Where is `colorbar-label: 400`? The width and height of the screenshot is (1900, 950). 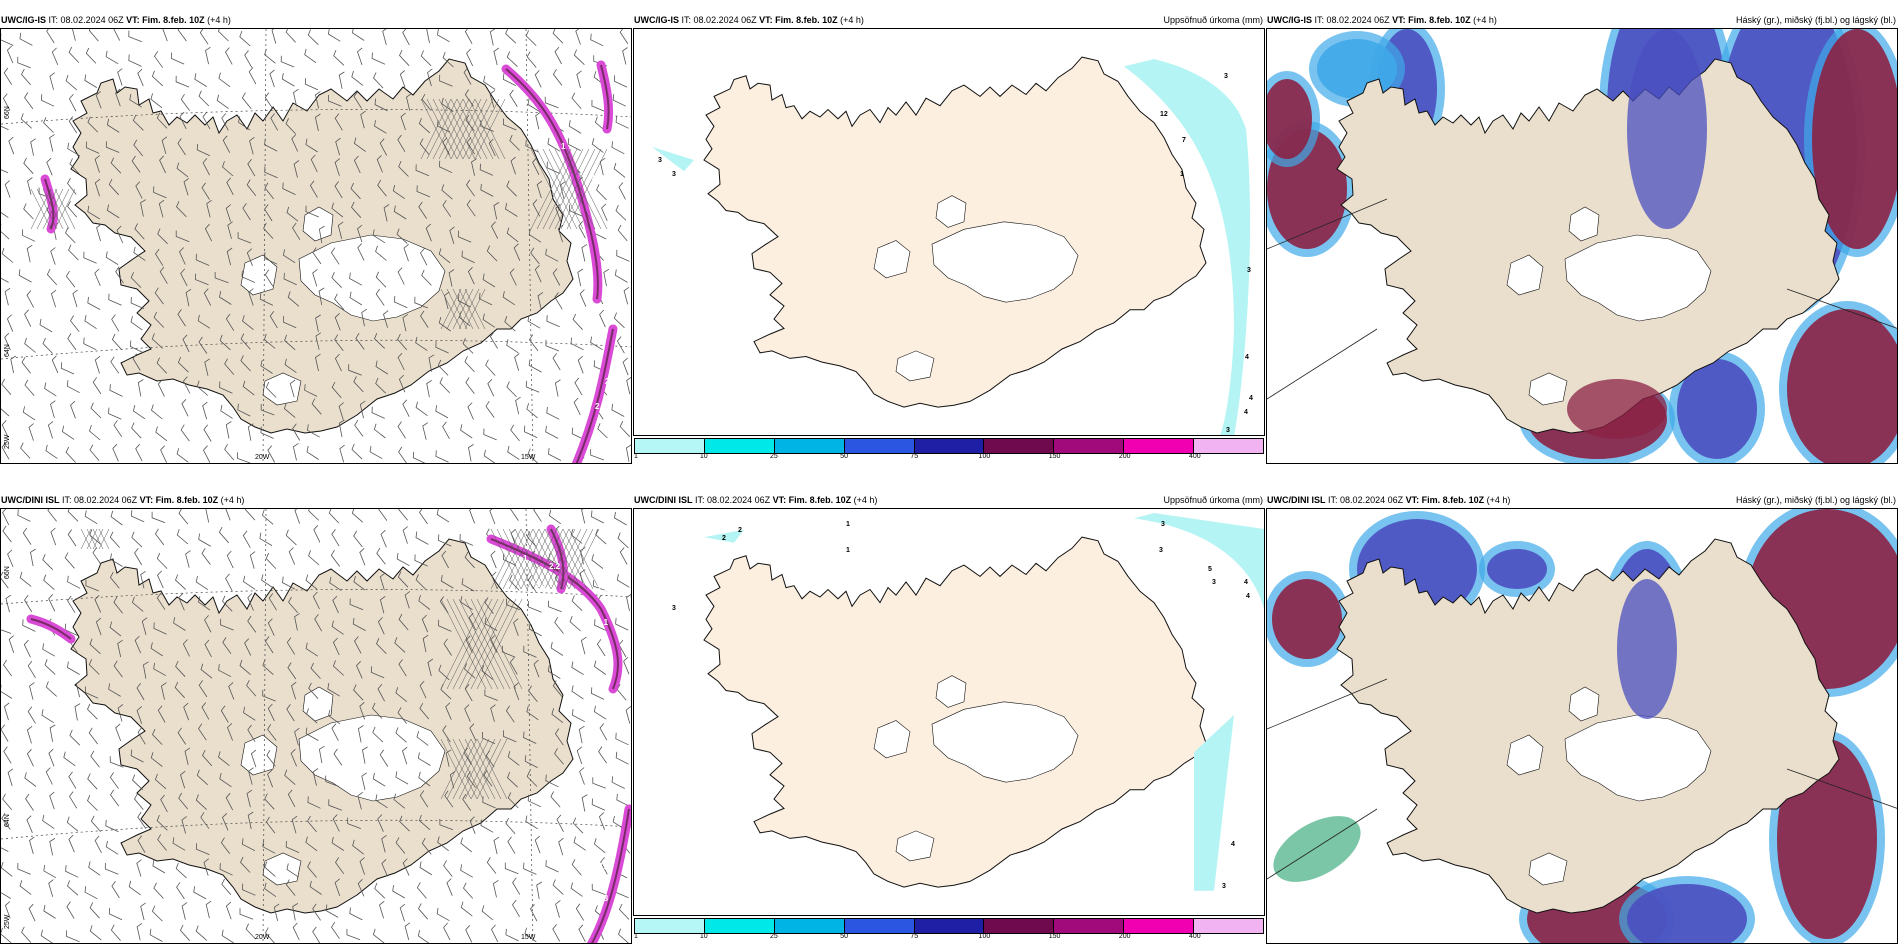
colorbar-label: 400 is located at coordinates (1195, 936).